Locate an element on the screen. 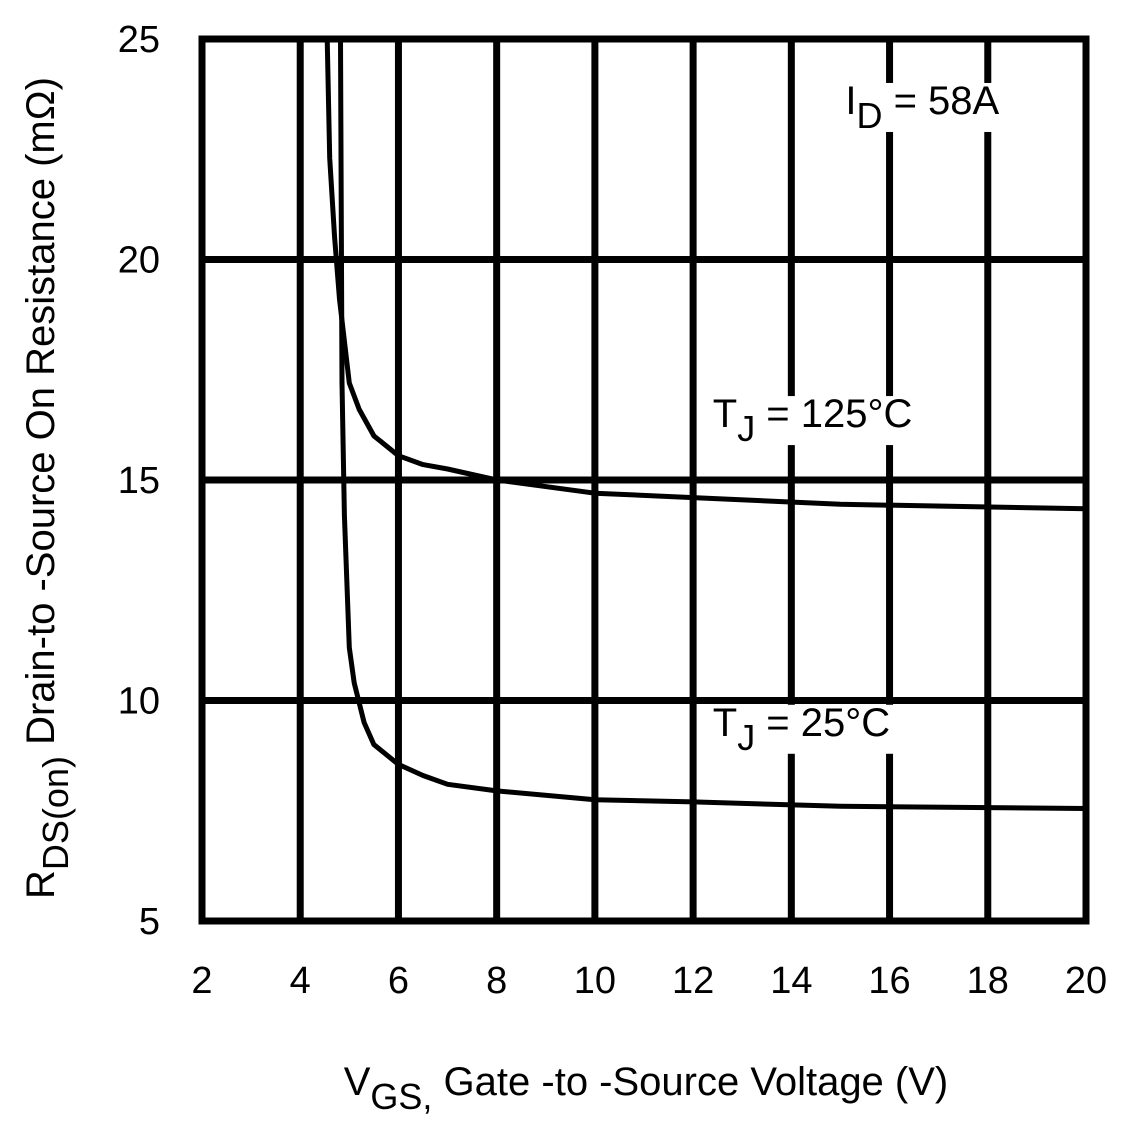 The width and height of the screenshot is (1129, 1140). annotation-rest: = 58A is located at coordinates (940, 101).